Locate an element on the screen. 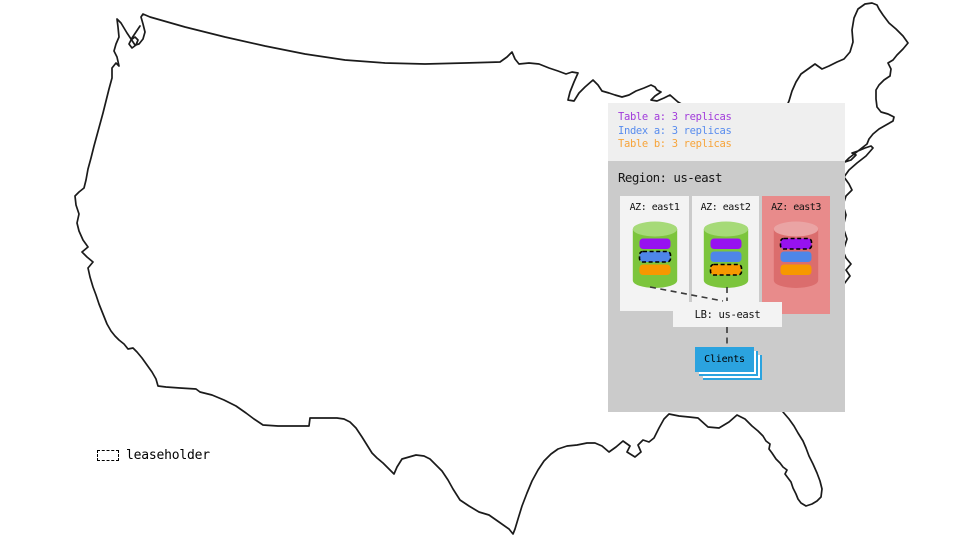 This screenshot has height=540, width=960. load-balancer-box: LB: us-east is located at coordinates (727, 314).